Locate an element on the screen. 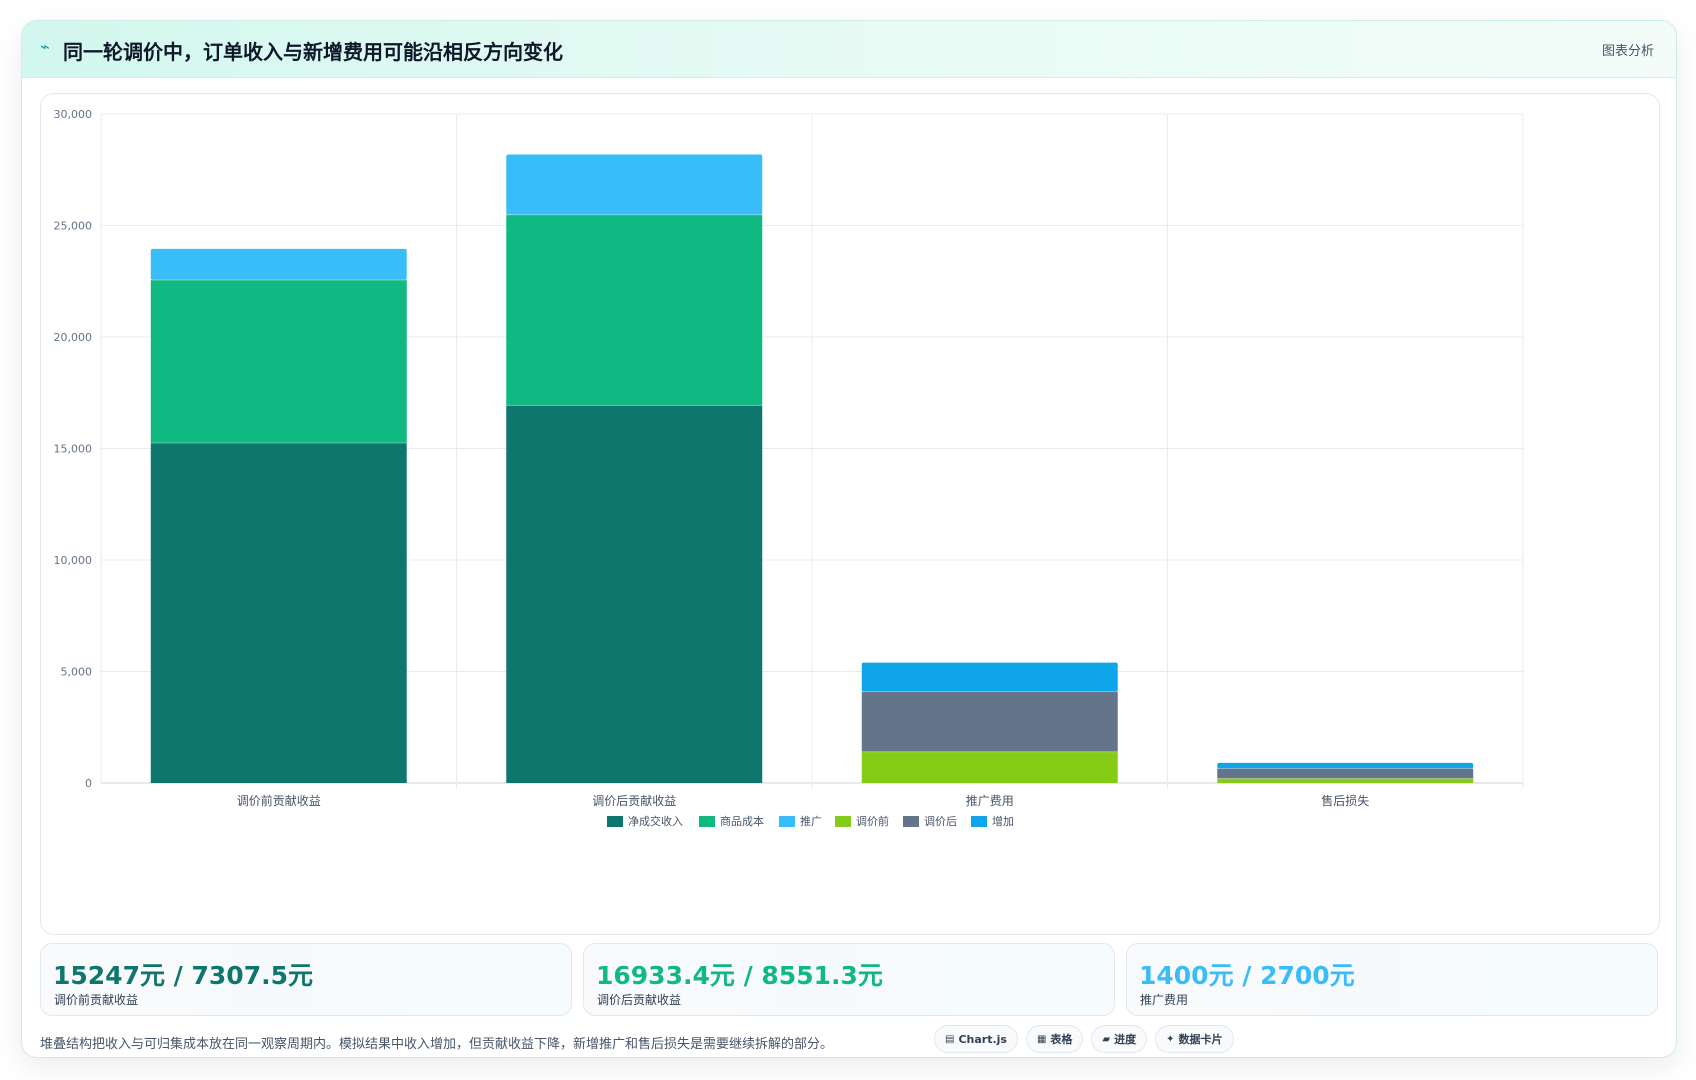 The height and width of the screenshot is (1080, 1696). stat-value: 16933.4元 / 8551.3元 is located at coordinates (739, 975).